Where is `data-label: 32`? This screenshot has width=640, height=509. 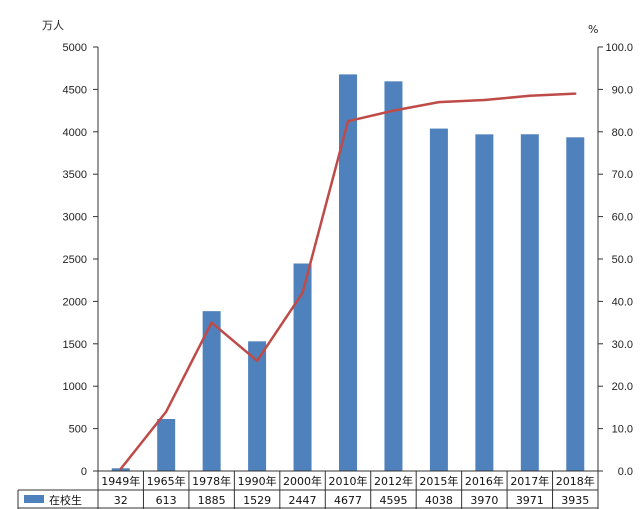
data-label: 32 is located at coordinates (121, 500).